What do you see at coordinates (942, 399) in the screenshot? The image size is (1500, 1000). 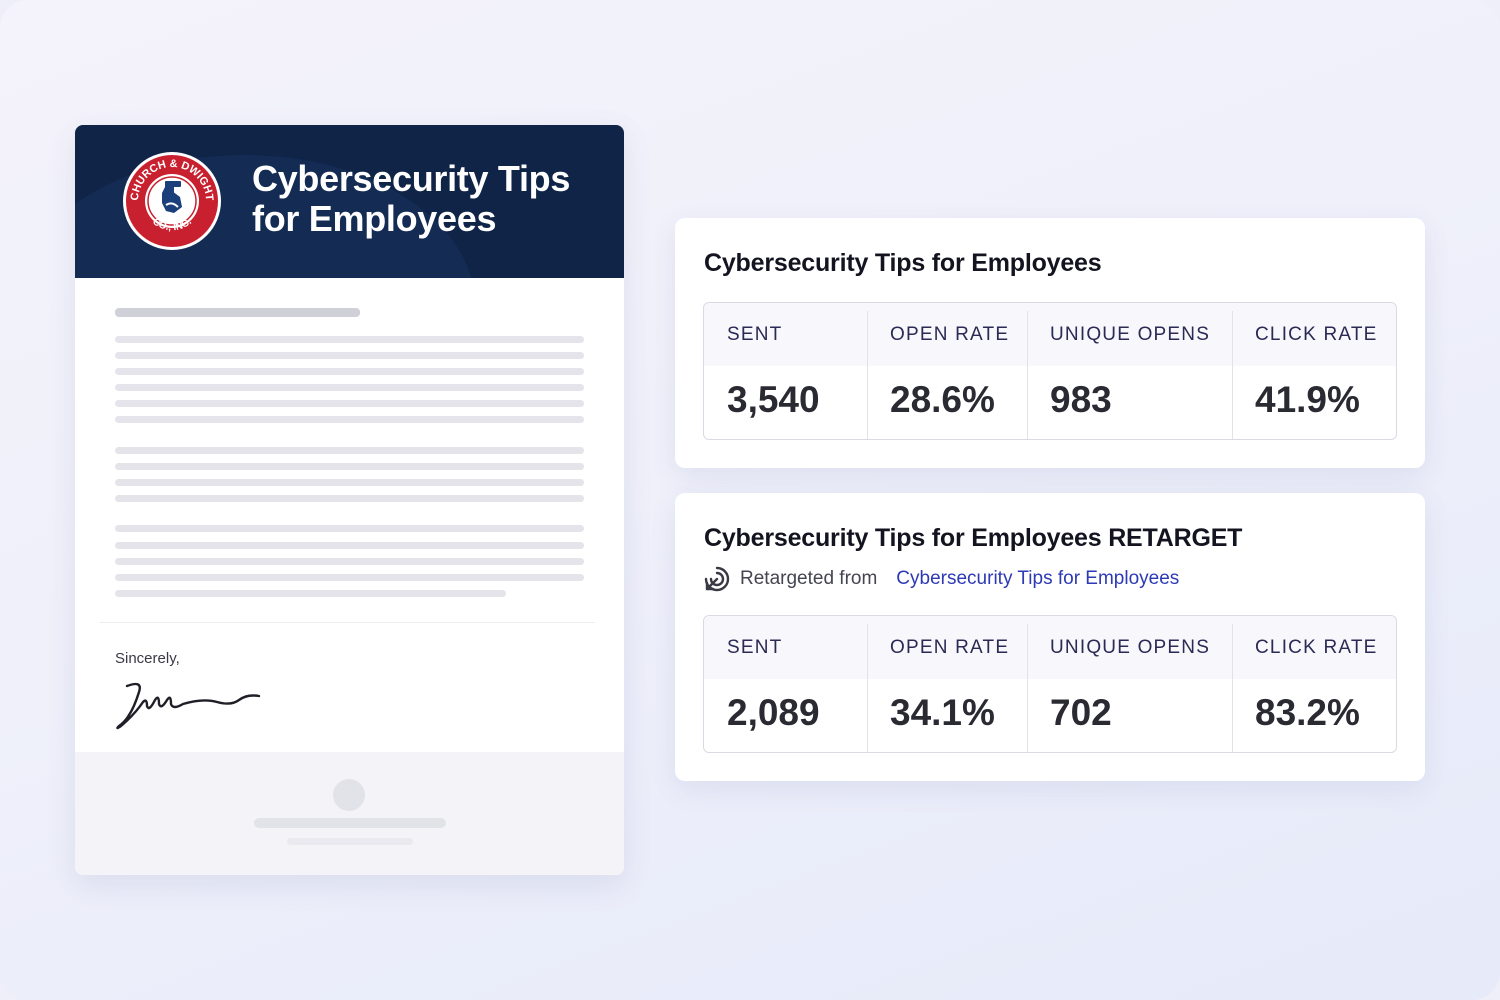 I see `stat-value: 28.6%` at bounding box center [942, 399].